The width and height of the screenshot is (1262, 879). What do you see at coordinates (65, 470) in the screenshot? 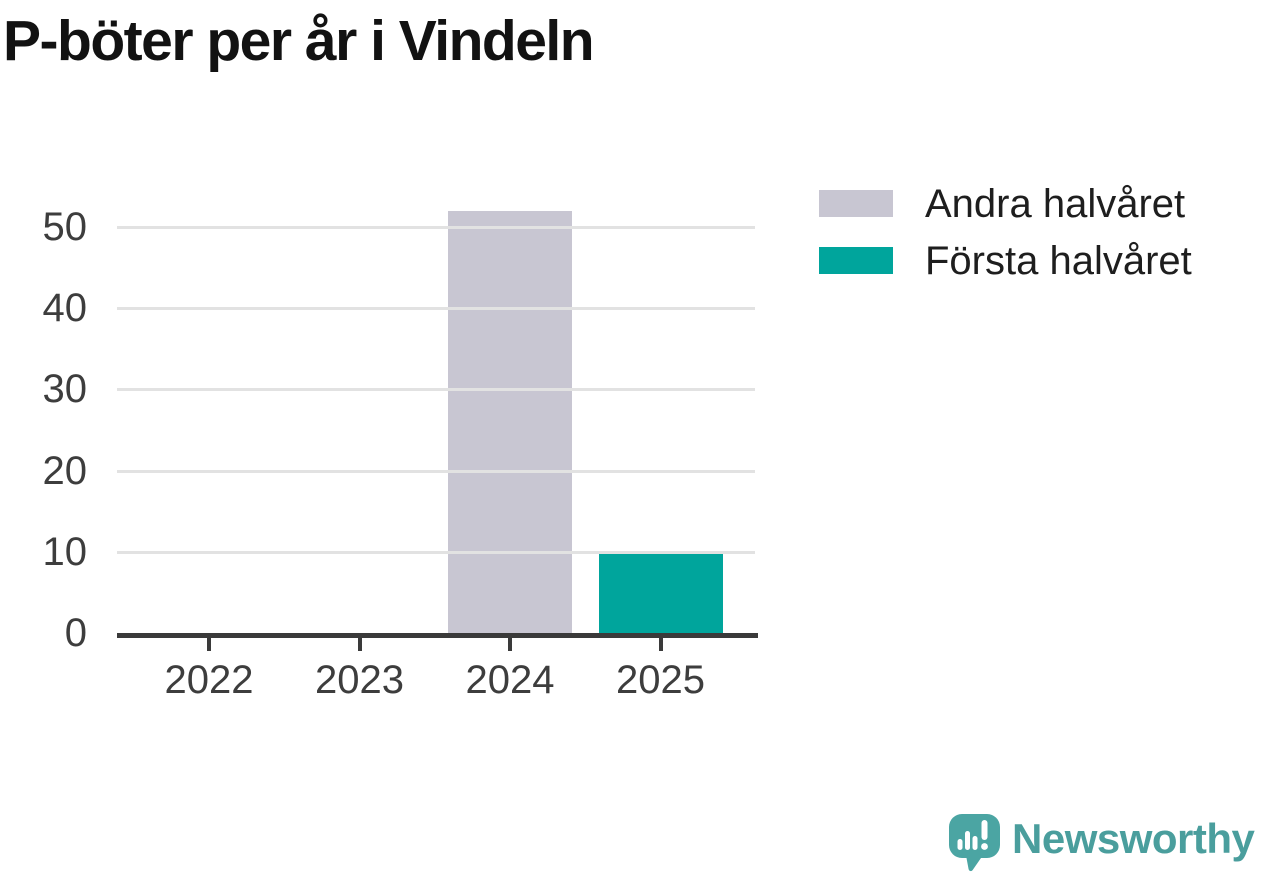
I see `y-tick-label-20: 20` at bounding box center [65, 470].